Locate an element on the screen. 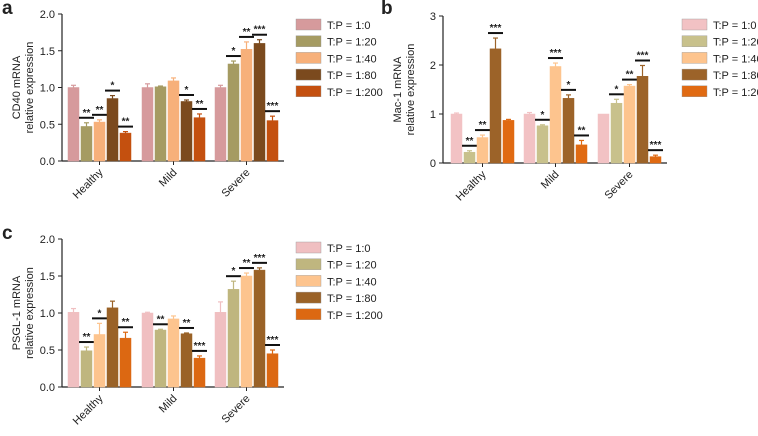  y-tick-label: 0.0 is located at coordinates (47, 162).